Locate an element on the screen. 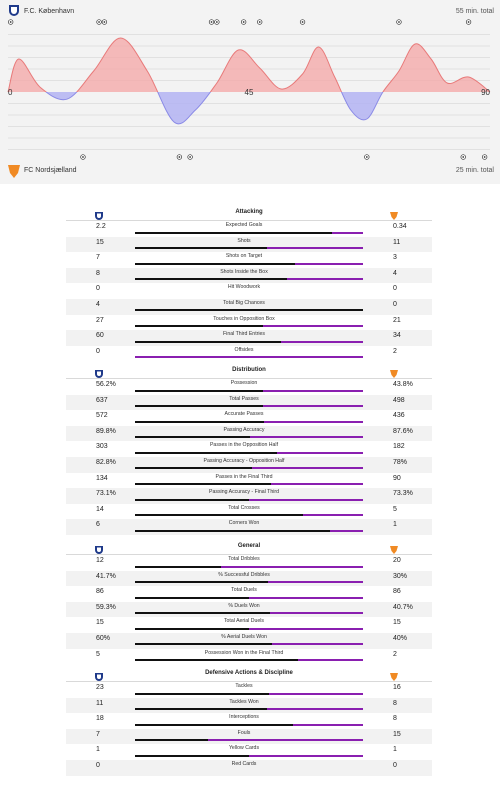  away-value: 40% is located at coordinates (400, 638).